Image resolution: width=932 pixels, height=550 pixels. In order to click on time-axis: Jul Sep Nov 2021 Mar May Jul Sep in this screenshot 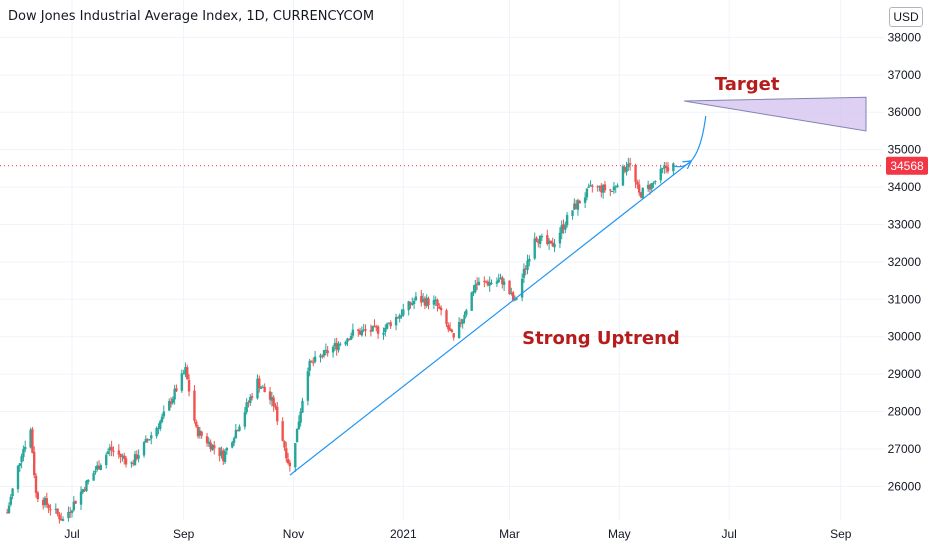, I will do `click(457, 534)`.